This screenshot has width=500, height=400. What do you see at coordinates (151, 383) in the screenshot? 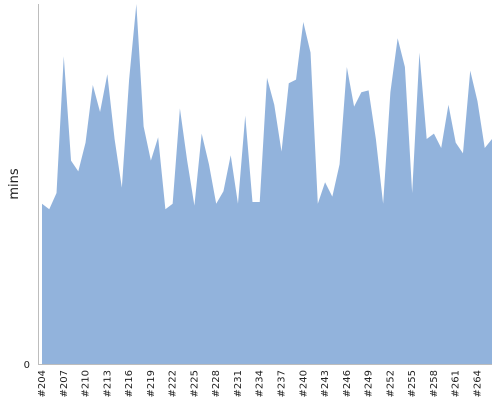
I see `x-tick-label: #219` at bounding box center [151, 383].